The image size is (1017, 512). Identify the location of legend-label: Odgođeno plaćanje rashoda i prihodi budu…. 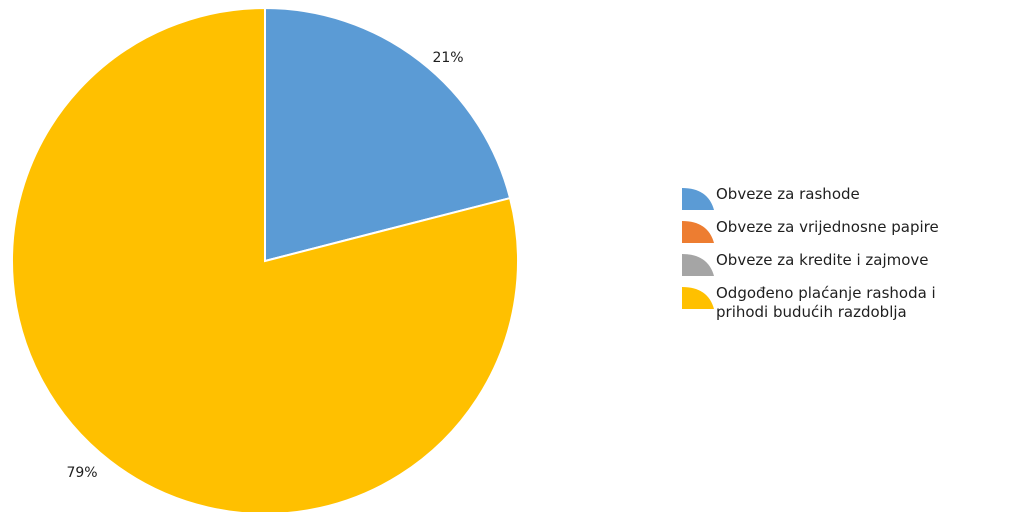
(826, 302).